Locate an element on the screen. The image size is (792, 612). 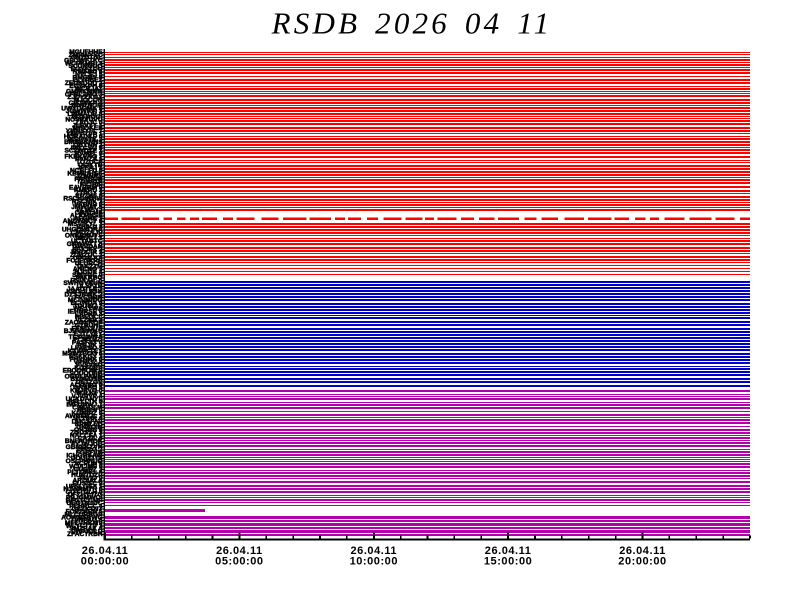
svg-text: KNEPU 2 is located at coordinates (88, 190).